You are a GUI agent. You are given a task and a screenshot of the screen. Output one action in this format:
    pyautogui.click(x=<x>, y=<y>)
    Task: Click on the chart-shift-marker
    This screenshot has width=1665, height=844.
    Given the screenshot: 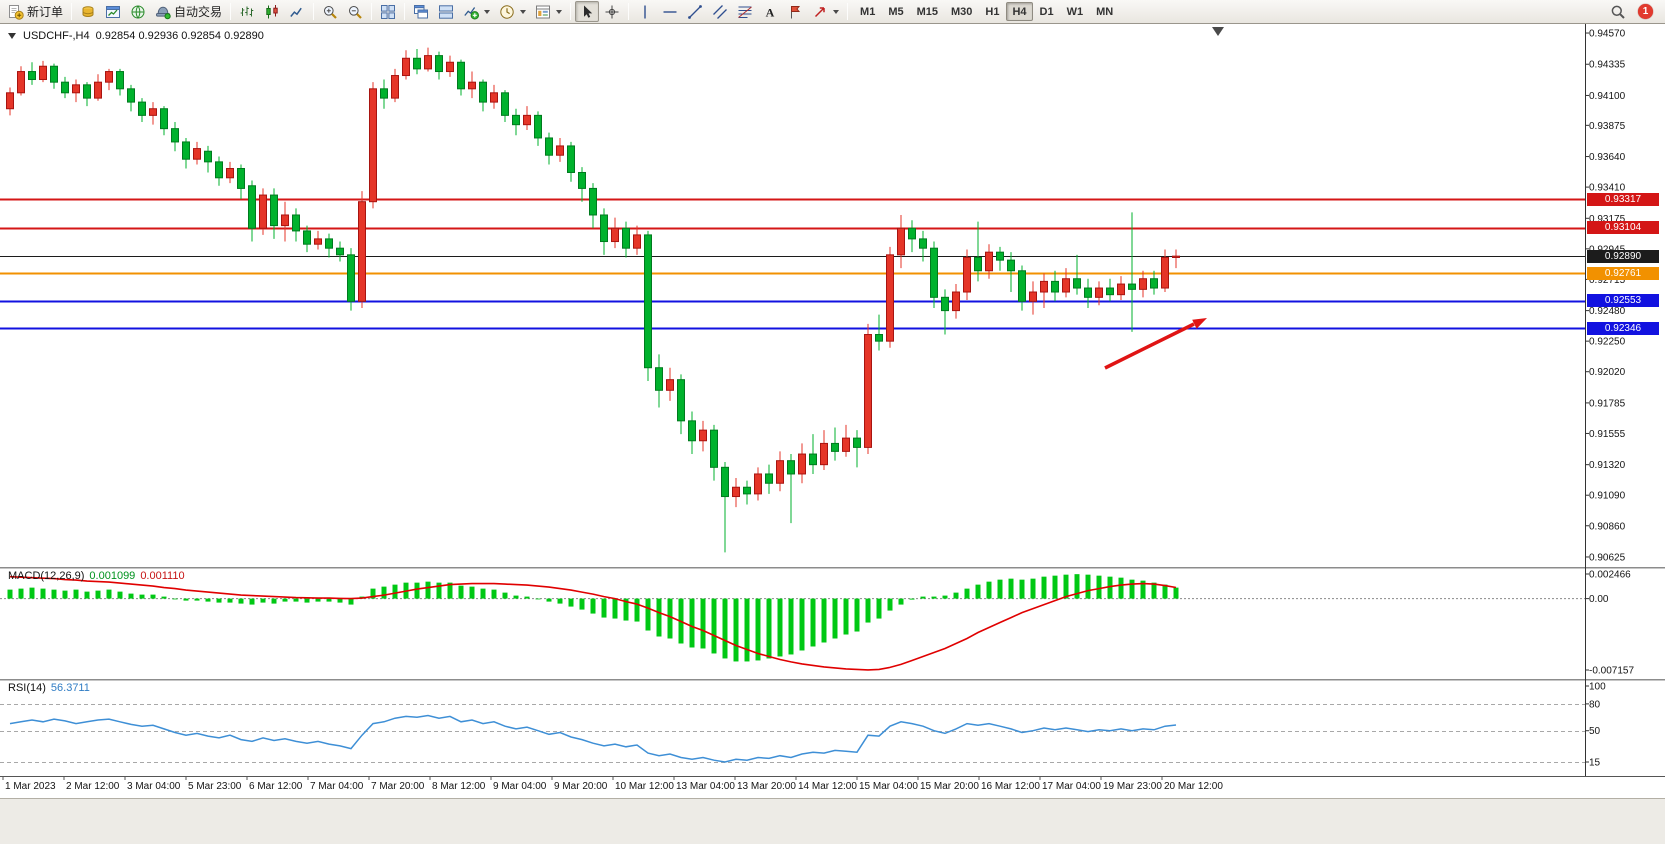 What is the action you would take?
    pyautogui.click(x=1218, y=31)
    